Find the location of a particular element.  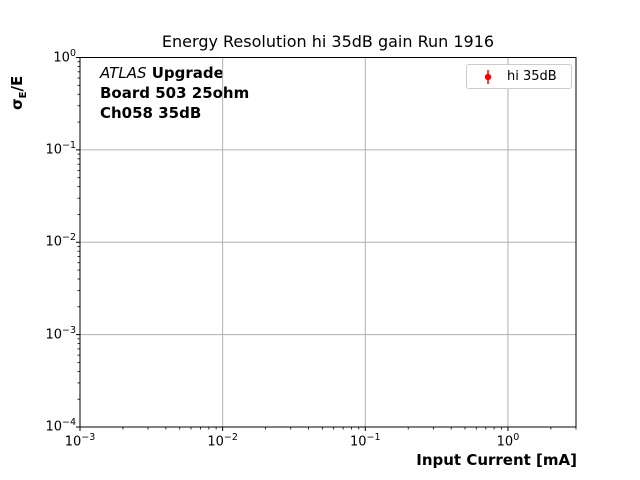

y-tick-label: 10⁻³ is located at coordinates (60, 333).